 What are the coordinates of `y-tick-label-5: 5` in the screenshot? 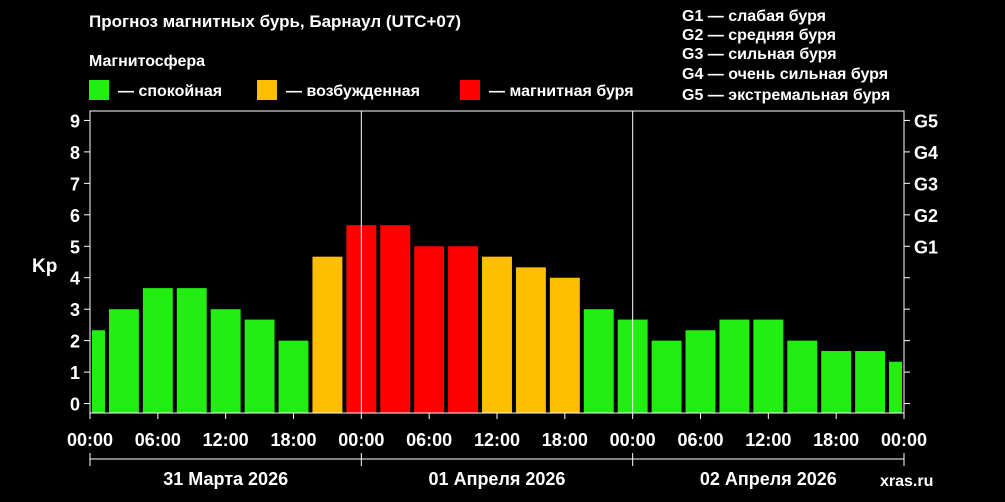 It's located at (75, 247).